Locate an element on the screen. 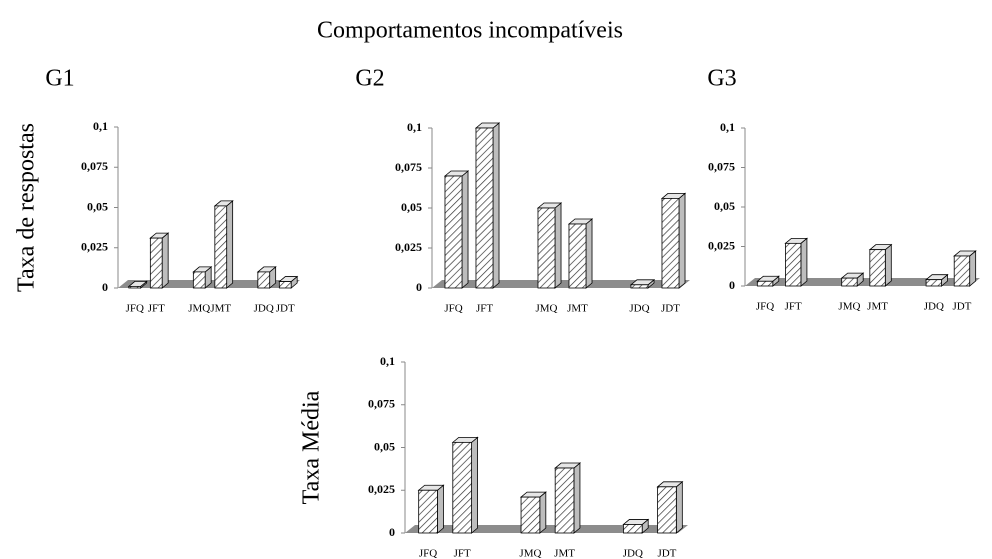 Image resolution: width=992 pixels, height=559 pixels. chart-title: G3 is located at coordinates (721, 79).